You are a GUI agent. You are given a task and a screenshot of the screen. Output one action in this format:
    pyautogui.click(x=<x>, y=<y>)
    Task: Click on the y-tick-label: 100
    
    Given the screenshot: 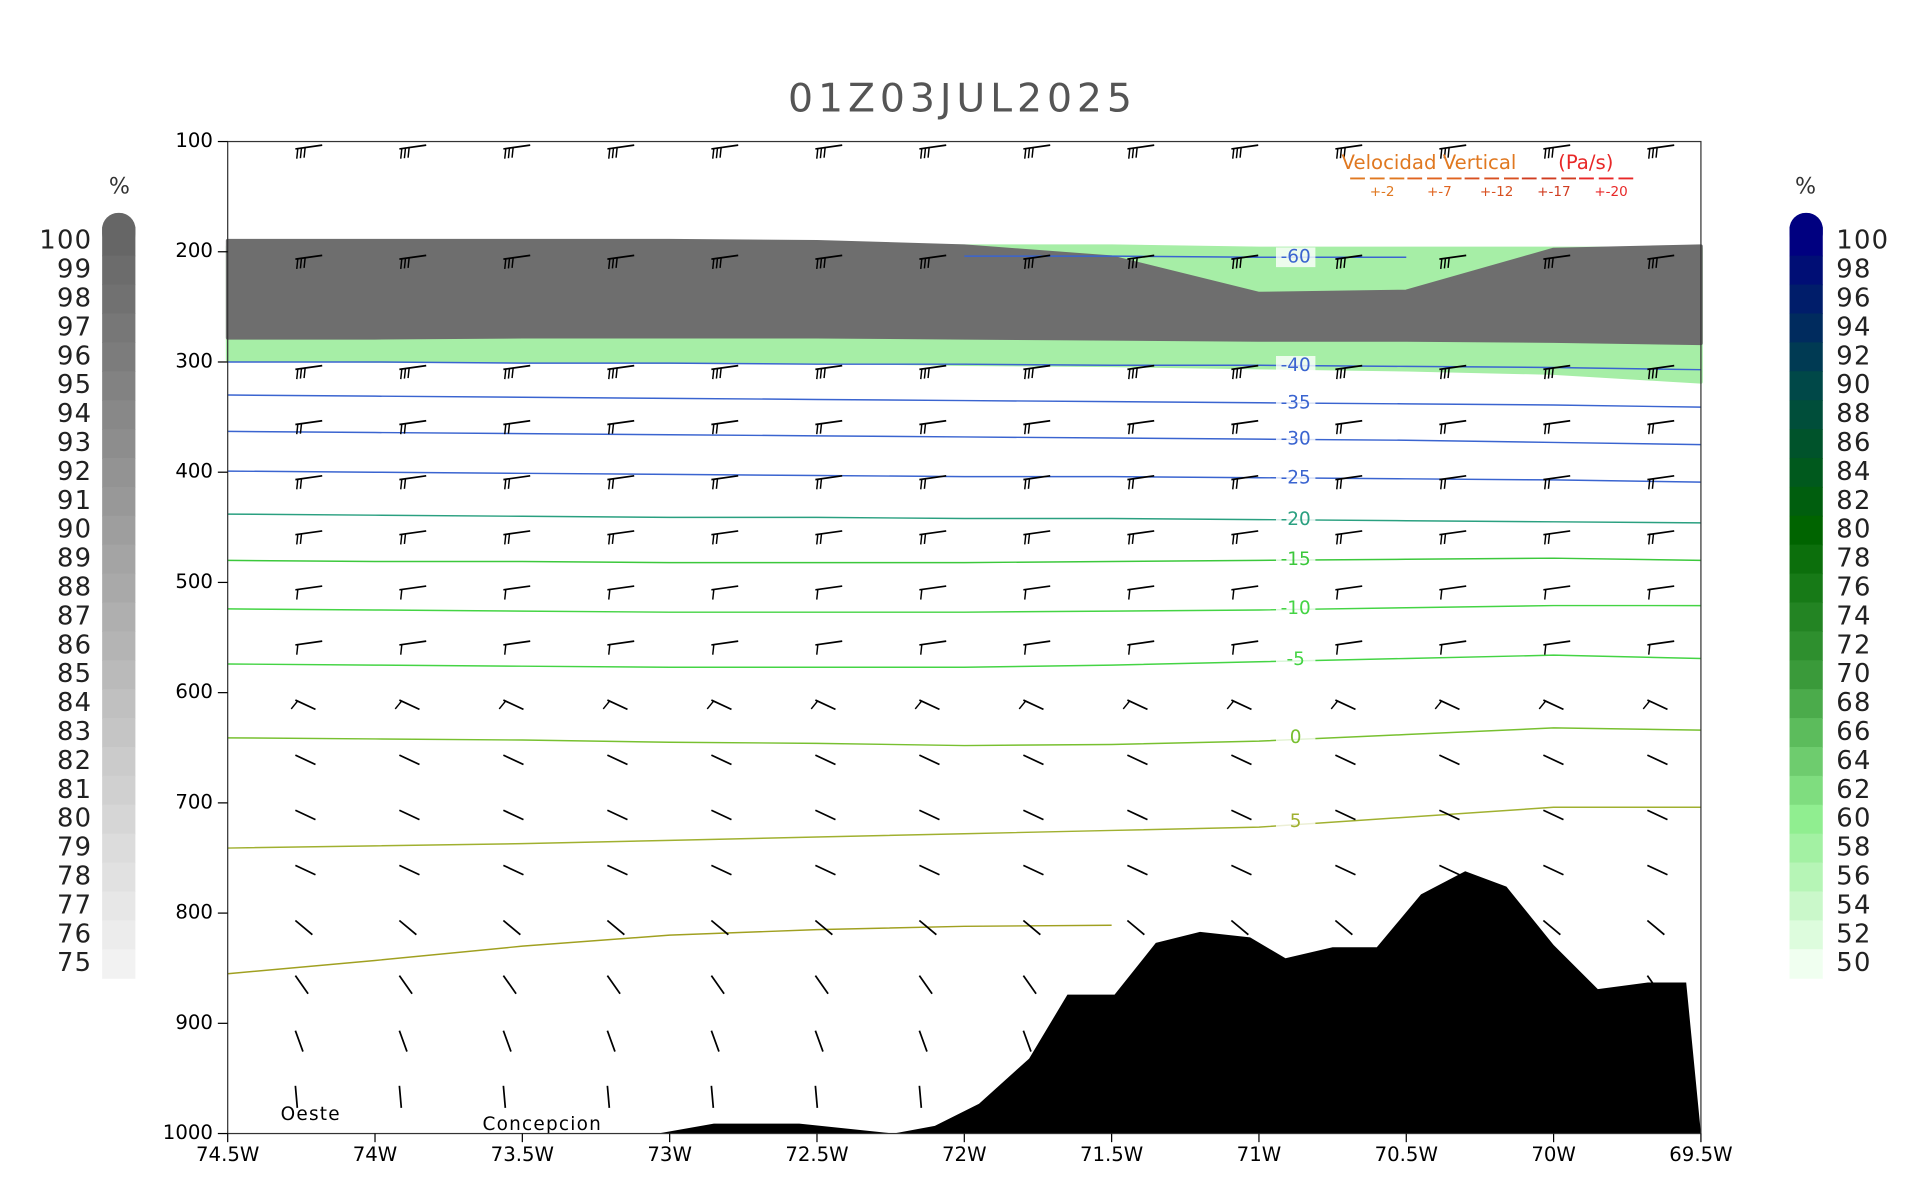 What is the action you would take?
    pyautogui.click(x=194, y=140)
    